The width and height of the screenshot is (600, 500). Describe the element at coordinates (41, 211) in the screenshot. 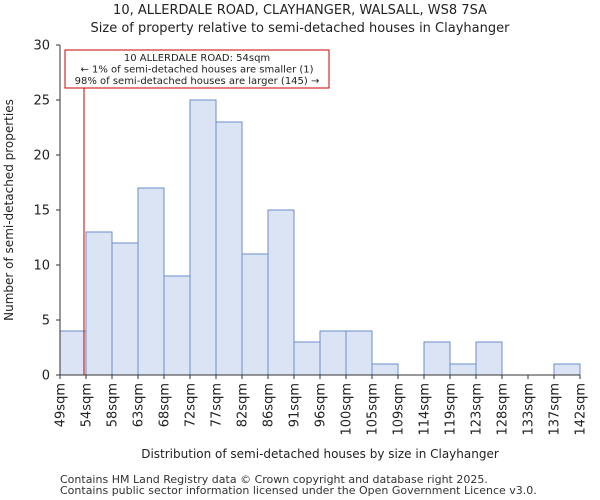

I see `y-tick-label: 15` at that location.